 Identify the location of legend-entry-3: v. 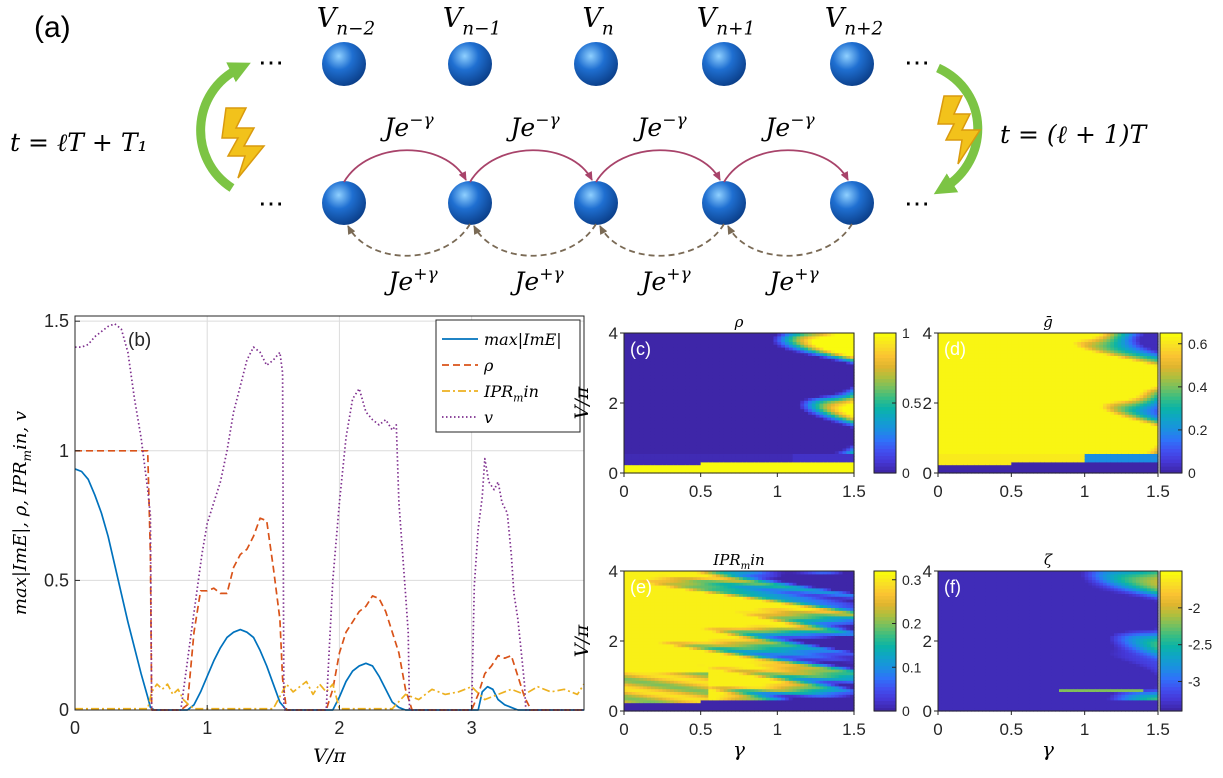
(488, 417).